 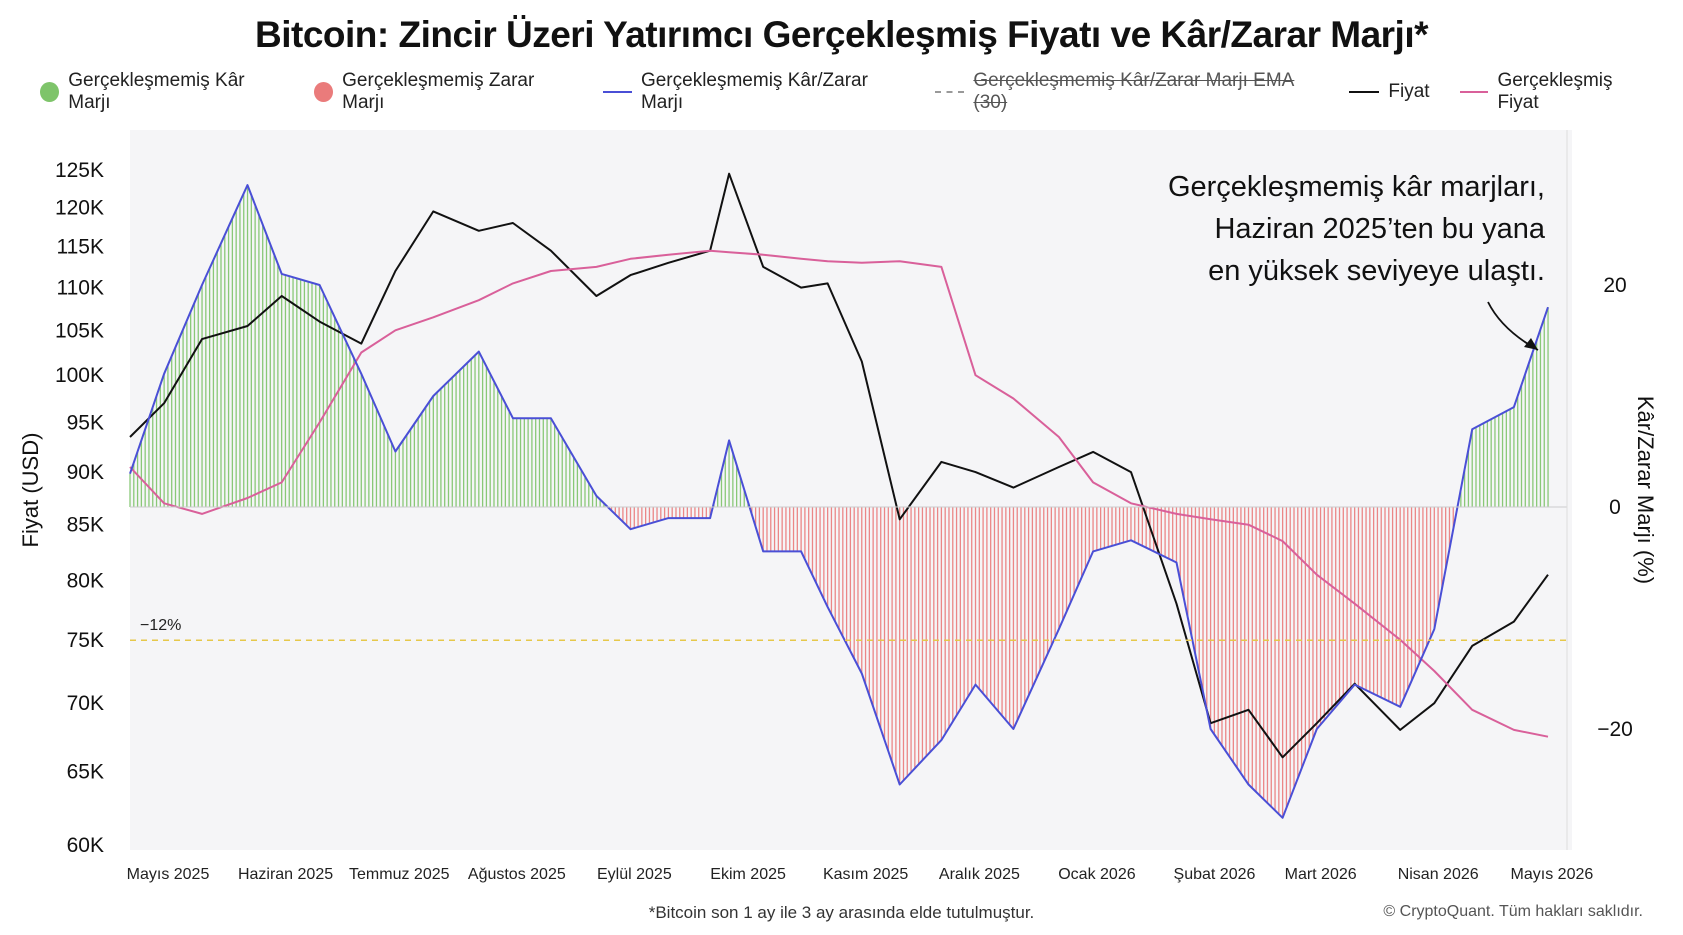 What do you see at coordinates (979, 874) in the screenshot?
I see `x-tick-label: Aralık 2025` at bounding box center [979, 874].